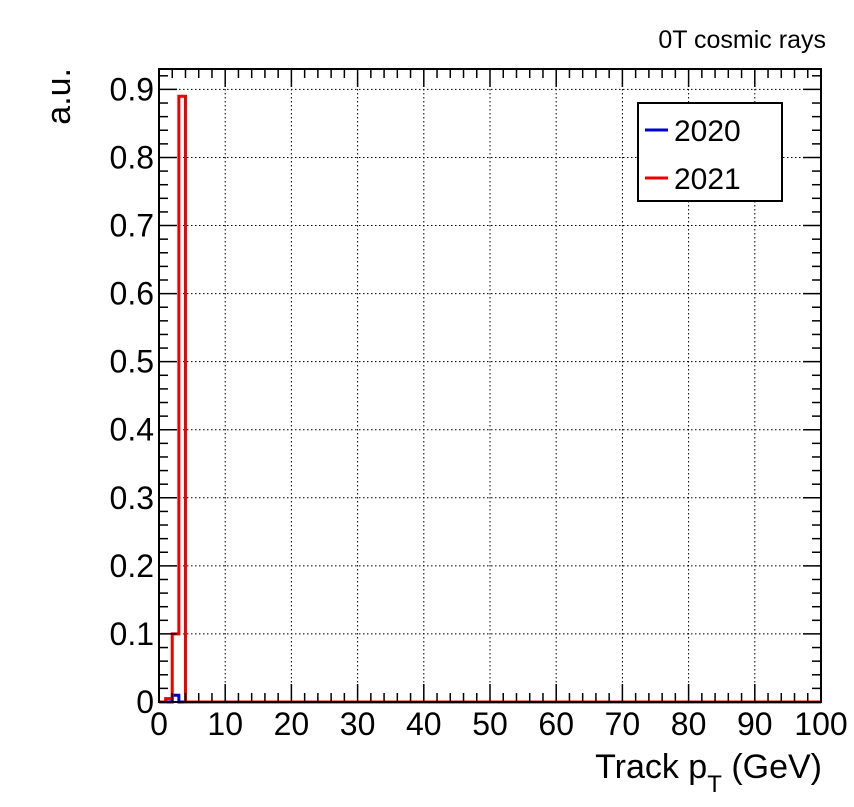 This screenshot has height=807, width=854. Describe the element at coordinates (755, 724) in the screenshot. I see `x-tick-label: 90` at that location.